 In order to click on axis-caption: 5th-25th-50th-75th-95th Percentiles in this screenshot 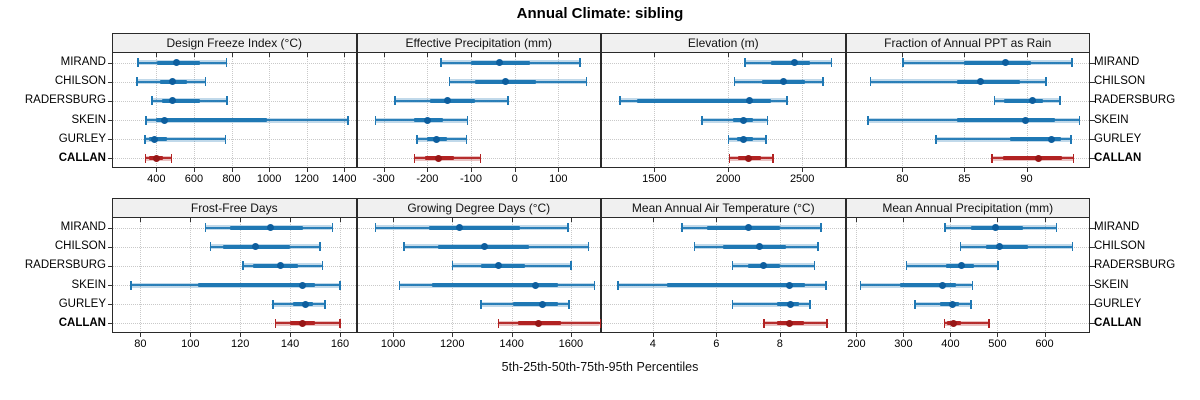, I will do `click(600, 367)`.